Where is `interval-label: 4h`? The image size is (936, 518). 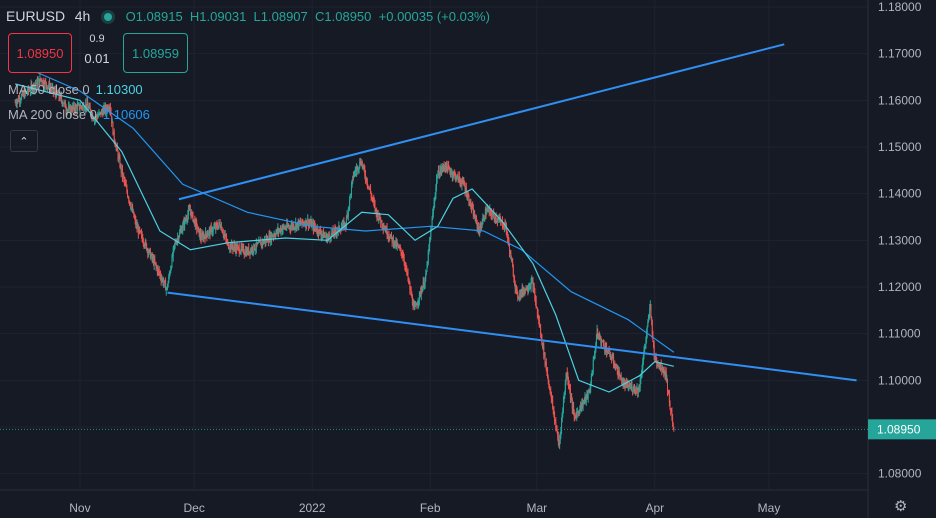 interval-label: 4h is located at coordinates (82, 16).